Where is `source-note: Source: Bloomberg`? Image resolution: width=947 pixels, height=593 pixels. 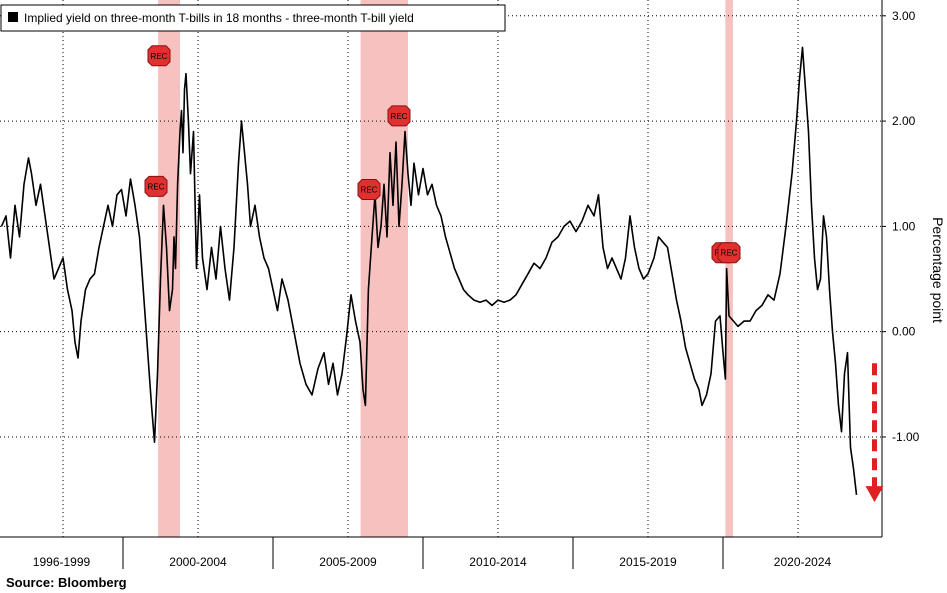
source-note: Source: Bloomberg is located at coordinates (66, 582).